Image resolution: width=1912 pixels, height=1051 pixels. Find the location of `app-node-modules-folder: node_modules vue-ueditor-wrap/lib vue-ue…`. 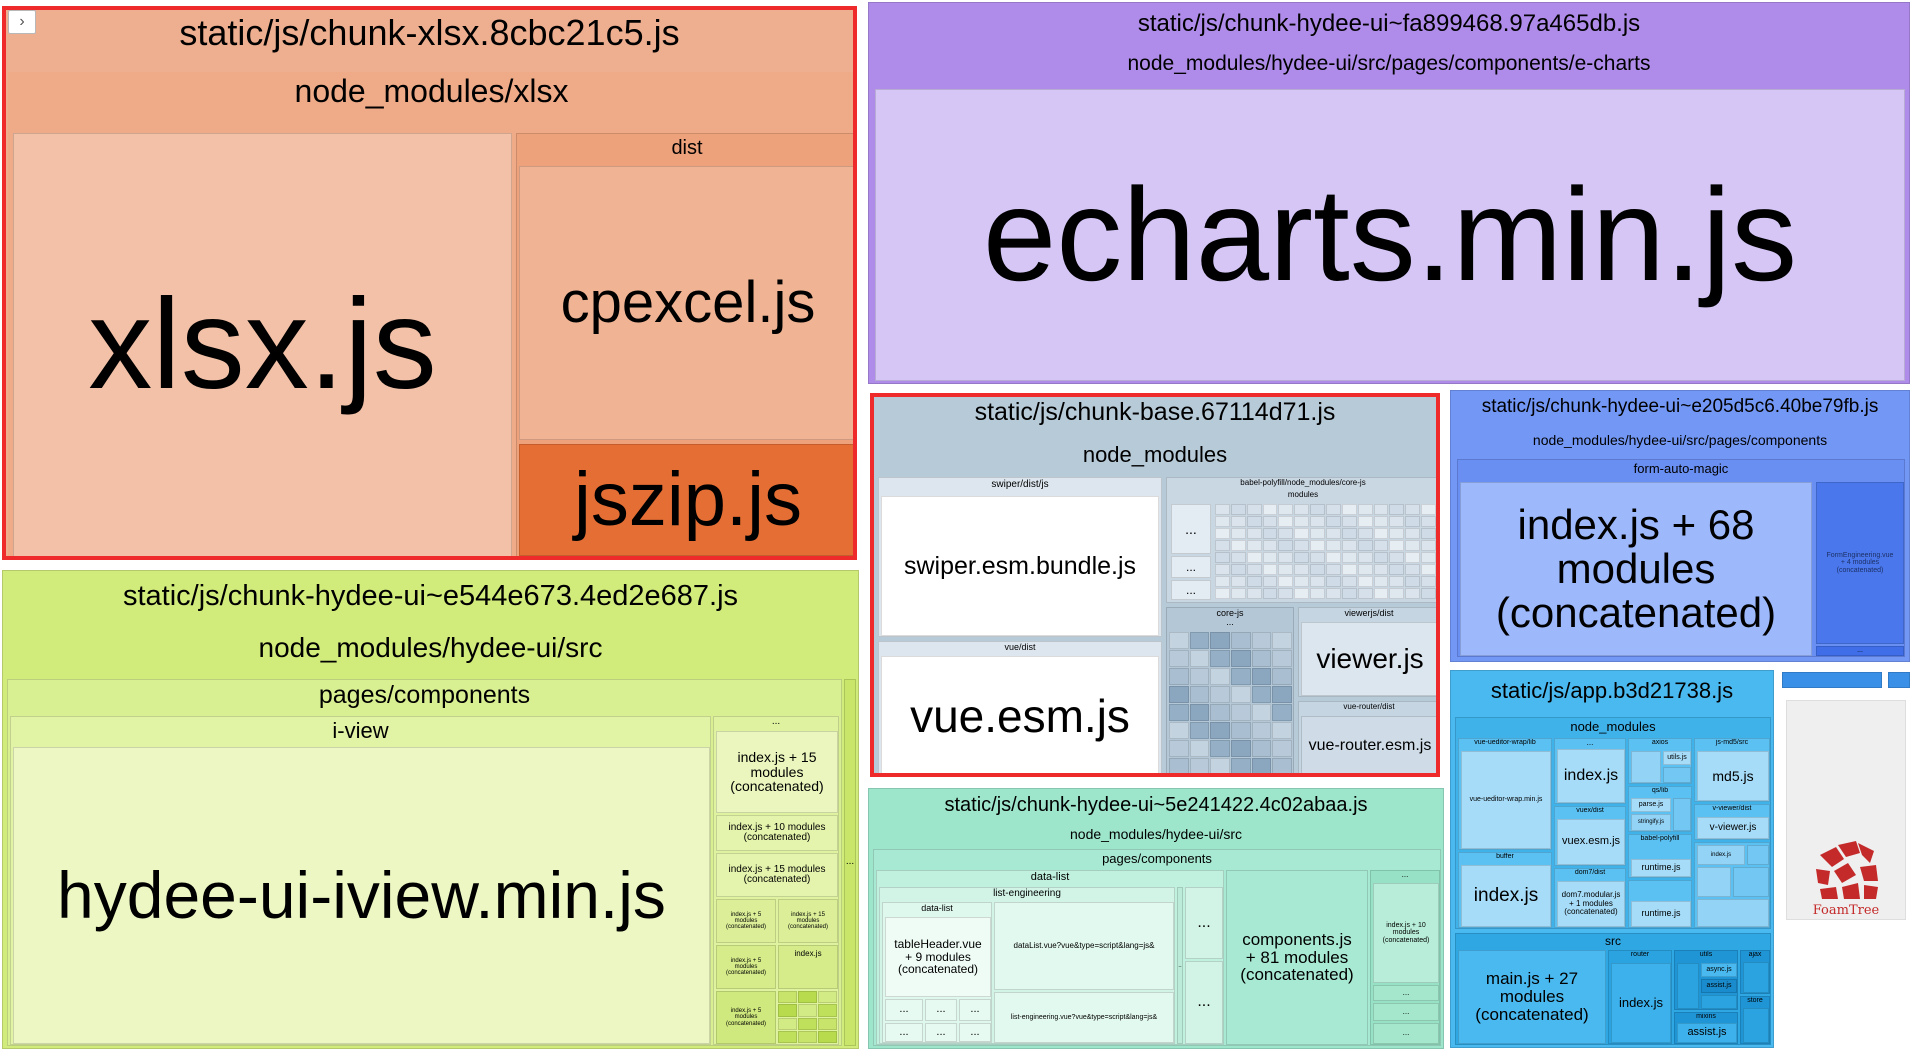

app-node-modules-folder: node_modules vue-ueditor-wrap/lib vue-ue… is located at coordinates (1613, 823).